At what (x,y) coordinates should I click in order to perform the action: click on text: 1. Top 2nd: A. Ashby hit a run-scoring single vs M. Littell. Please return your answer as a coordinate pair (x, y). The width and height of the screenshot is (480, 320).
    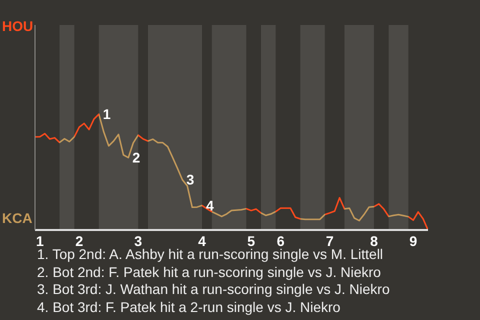
    Looking at the image, I should click on (210, 255).